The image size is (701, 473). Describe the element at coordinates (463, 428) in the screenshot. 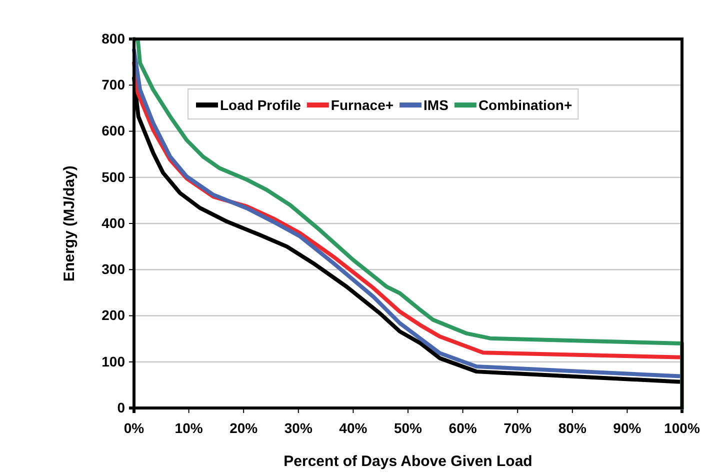

I see `x-tick-label: 60%` at that location.